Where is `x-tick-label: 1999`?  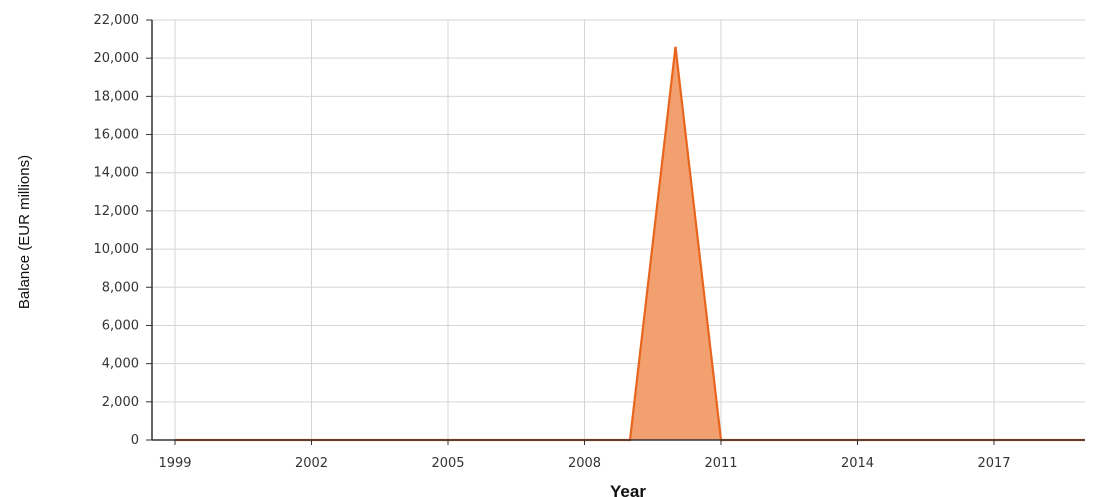
x-tick-label: 1999 is located at coordinates (174, 463).